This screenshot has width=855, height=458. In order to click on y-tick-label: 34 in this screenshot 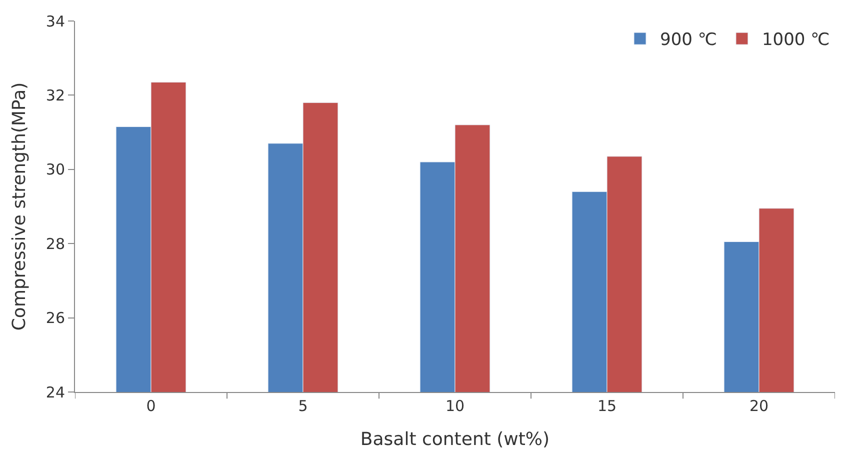, I will do `click(55, 21)`.